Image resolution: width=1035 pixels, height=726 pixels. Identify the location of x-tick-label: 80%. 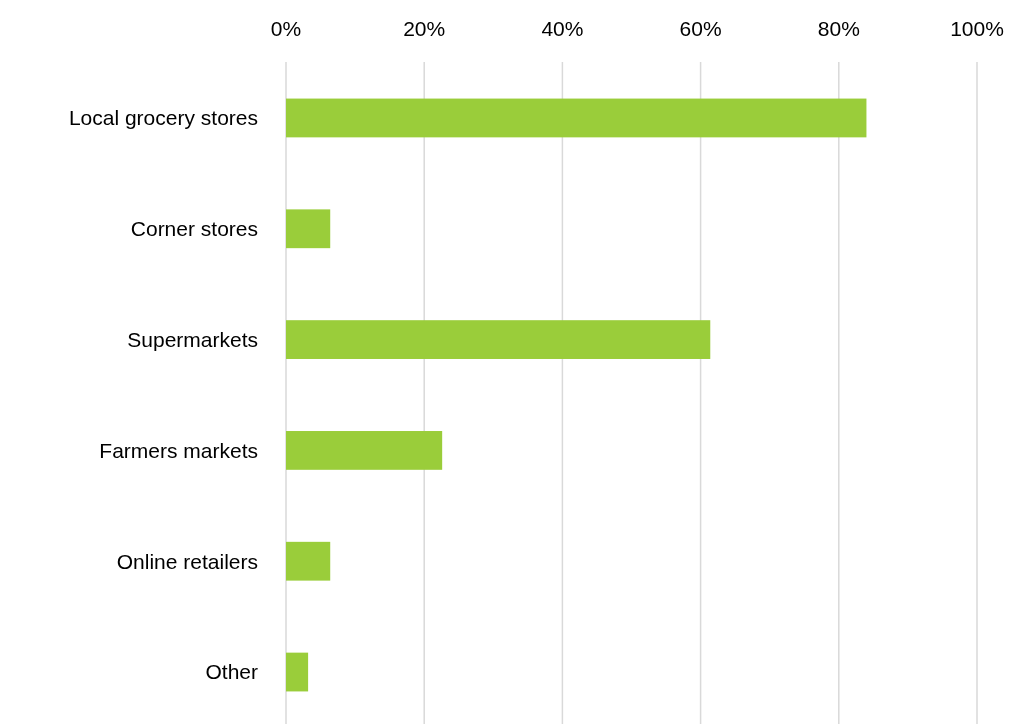
(838, 28).